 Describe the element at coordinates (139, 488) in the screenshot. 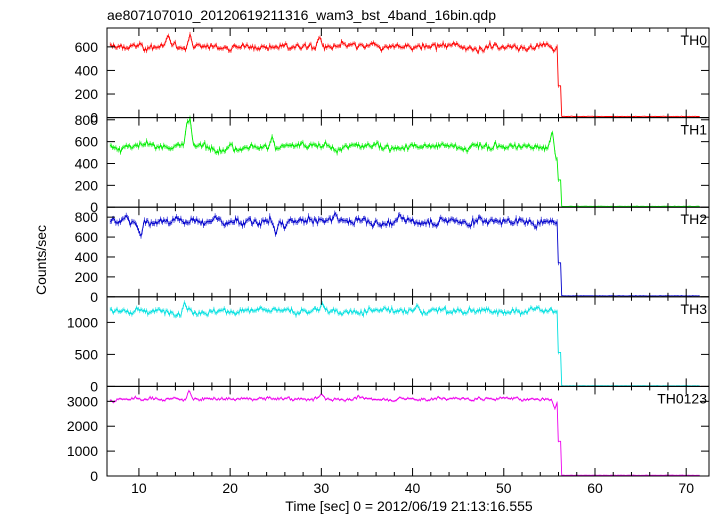

I see `x-tick-label: 10` at that location.